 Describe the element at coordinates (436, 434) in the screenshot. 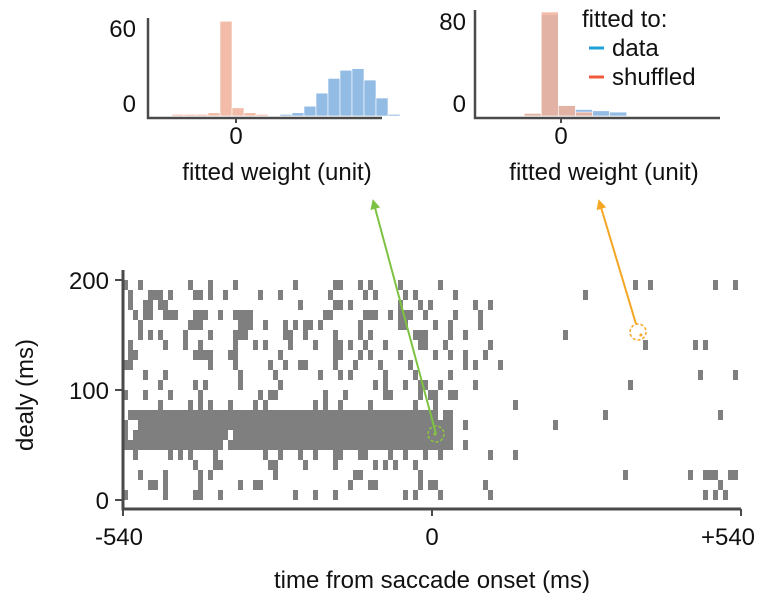

I see `highlight-circle-green` at that location.